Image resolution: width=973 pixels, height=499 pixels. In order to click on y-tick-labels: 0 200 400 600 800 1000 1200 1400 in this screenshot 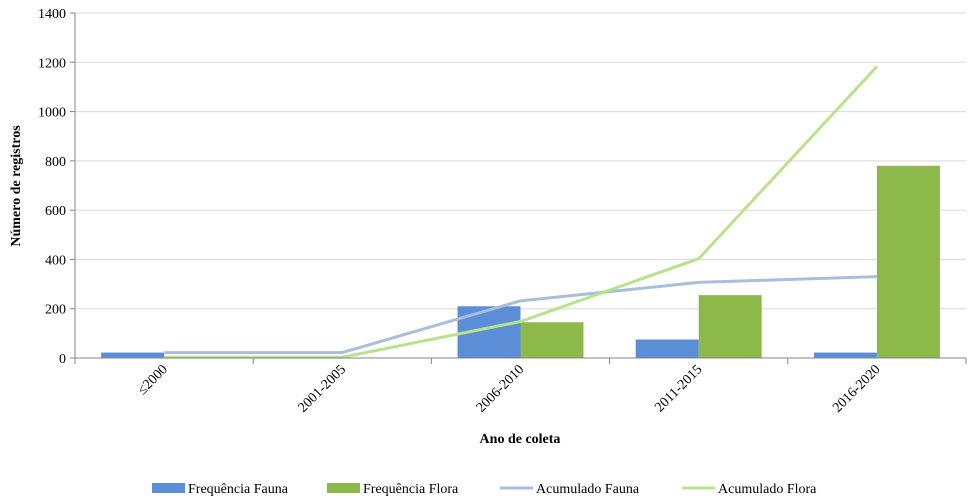, I will do `click(52, 187)`.